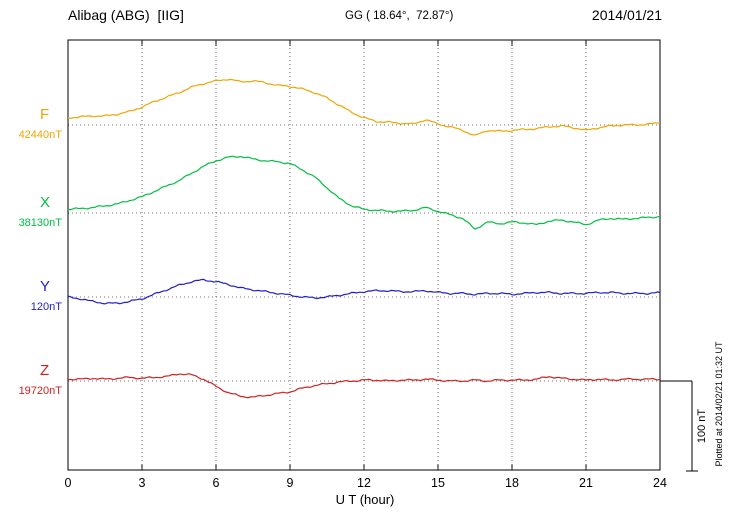 This screenshot has width=730, height=520. I want to click on scalebar-label: 100 nT, so click(702, 426).